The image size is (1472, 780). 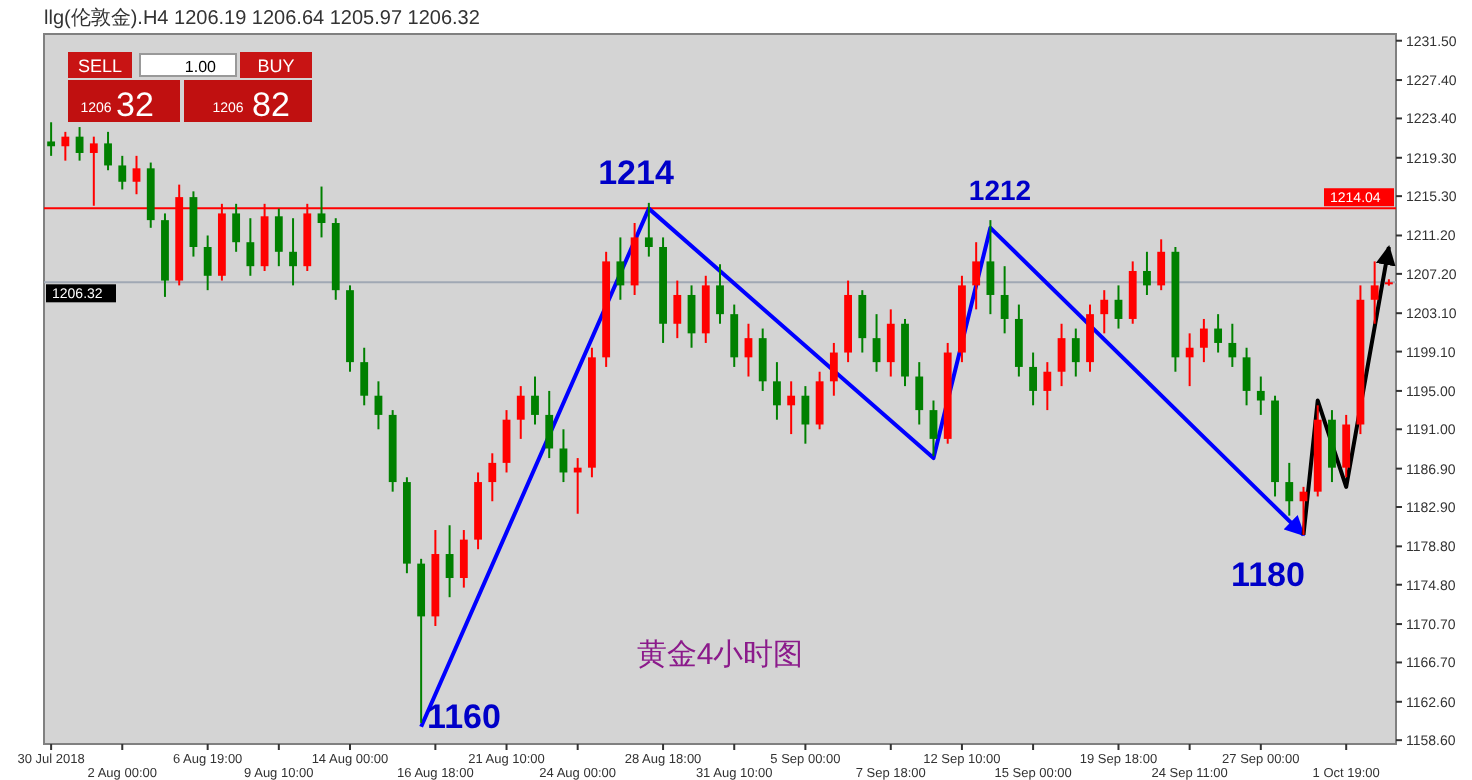 What do you see at coordinates (201, 67) in the screenshot?
I see `annotation: 1.00` at bounding box center [201, 67].